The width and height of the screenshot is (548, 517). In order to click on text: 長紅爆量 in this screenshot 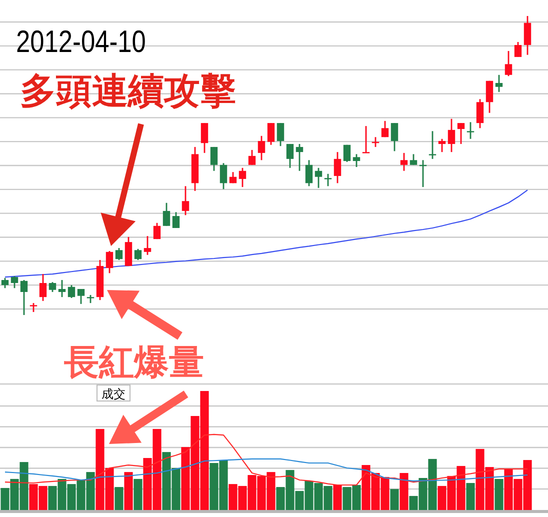, I will do `click(133, 362)`.